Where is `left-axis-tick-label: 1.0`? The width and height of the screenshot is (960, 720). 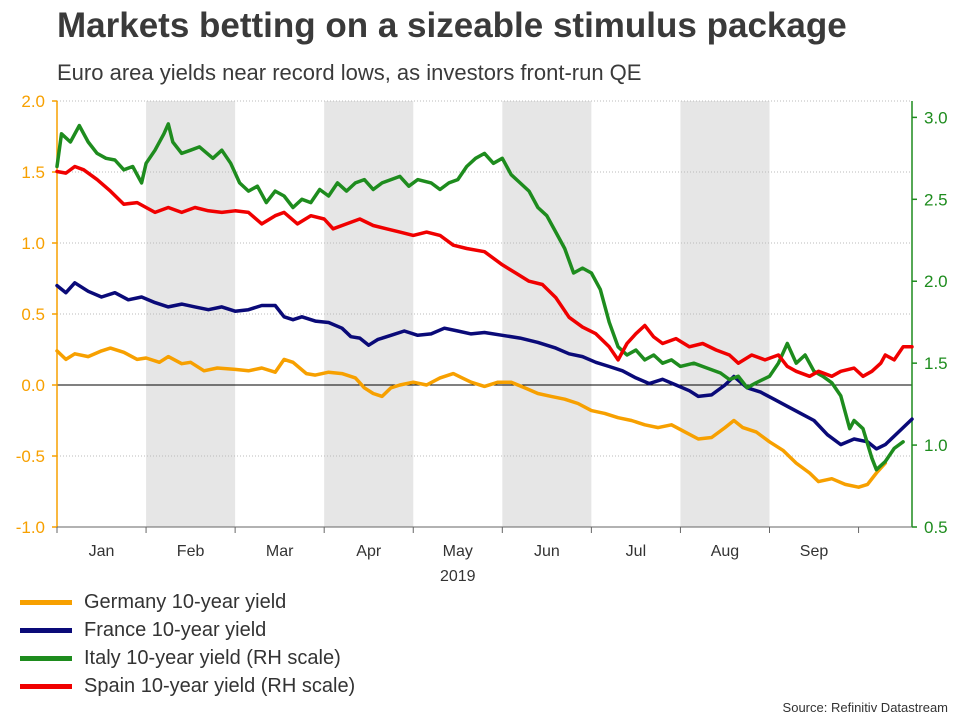 left-axis-tick-label: 1.0 is located at coordinates (33, 243).